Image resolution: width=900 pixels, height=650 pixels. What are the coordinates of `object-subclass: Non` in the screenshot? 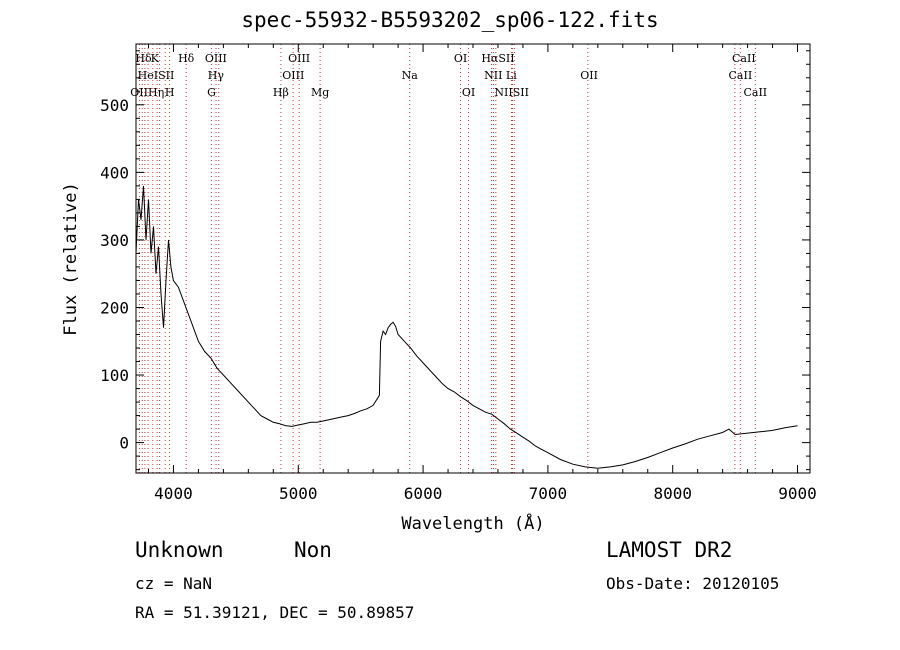 It's located at (313, 550).